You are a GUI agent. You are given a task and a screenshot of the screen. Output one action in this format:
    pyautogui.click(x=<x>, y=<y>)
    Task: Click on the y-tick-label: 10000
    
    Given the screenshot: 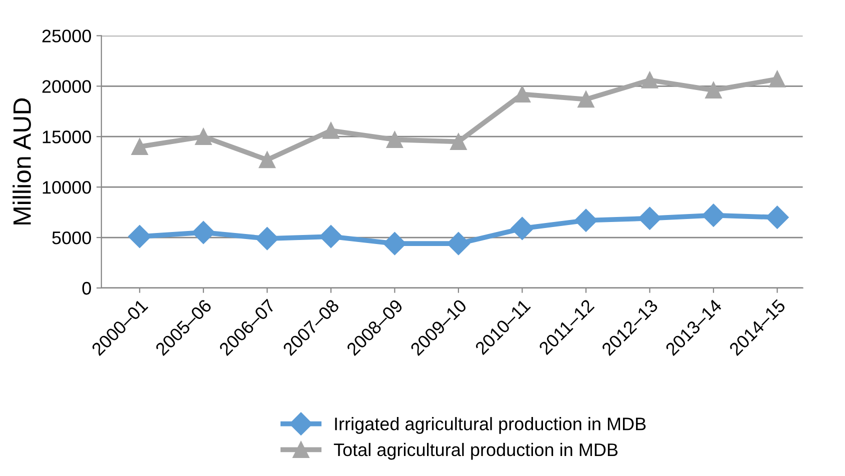 What is the action you would take?
    pyautogui.click(x=66, y=187)
    